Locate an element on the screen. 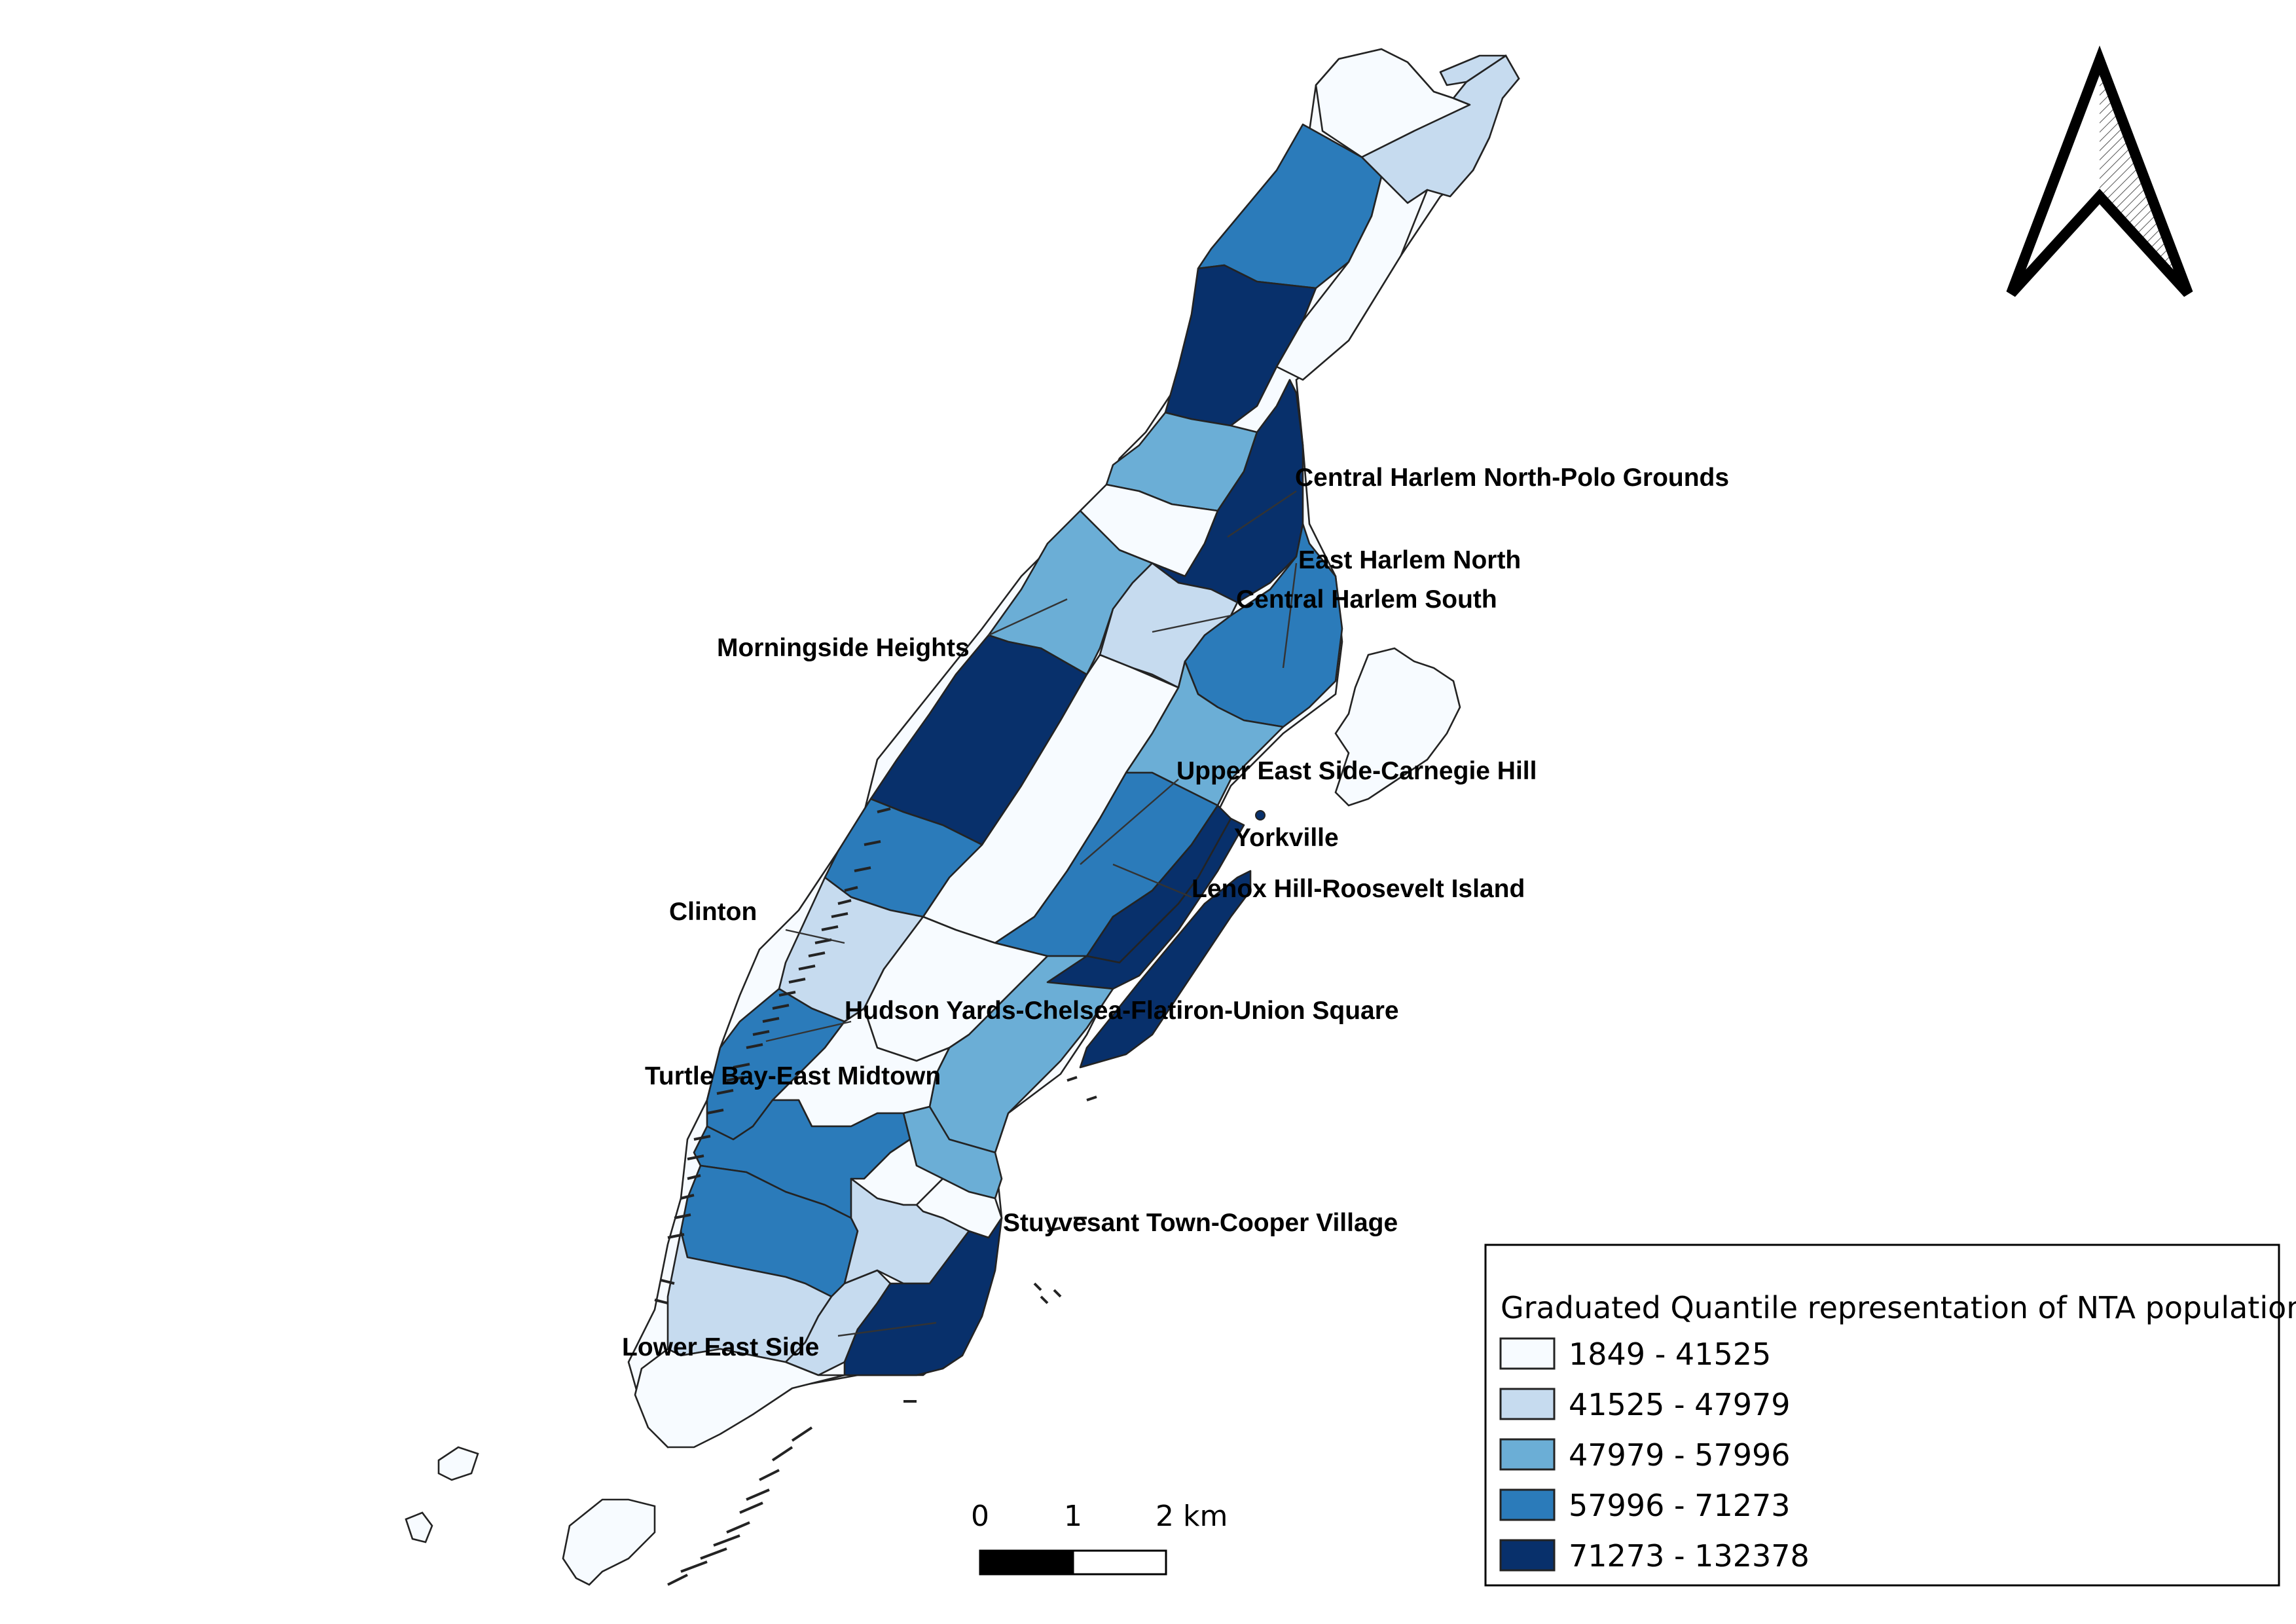 The width and height of the screenshot is (2296, 1624). scale-tick-2: 2 km is located at coordinates (1192, 1516).